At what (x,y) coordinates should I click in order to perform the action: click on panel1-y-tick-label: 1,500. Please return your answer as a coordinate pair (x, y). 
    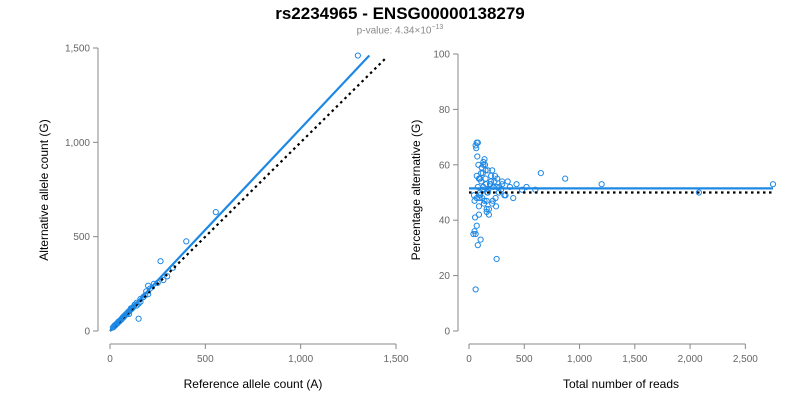
    Looking at the image, I should click on (77, 49).